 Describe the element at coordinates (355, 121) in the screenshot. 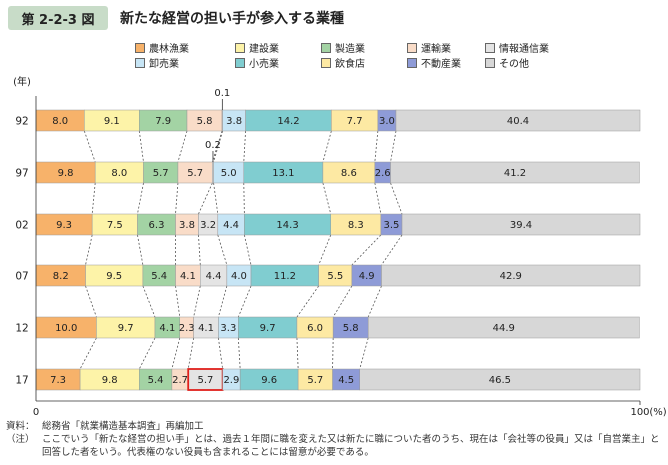

I see `data-label: 7.7` at that location.